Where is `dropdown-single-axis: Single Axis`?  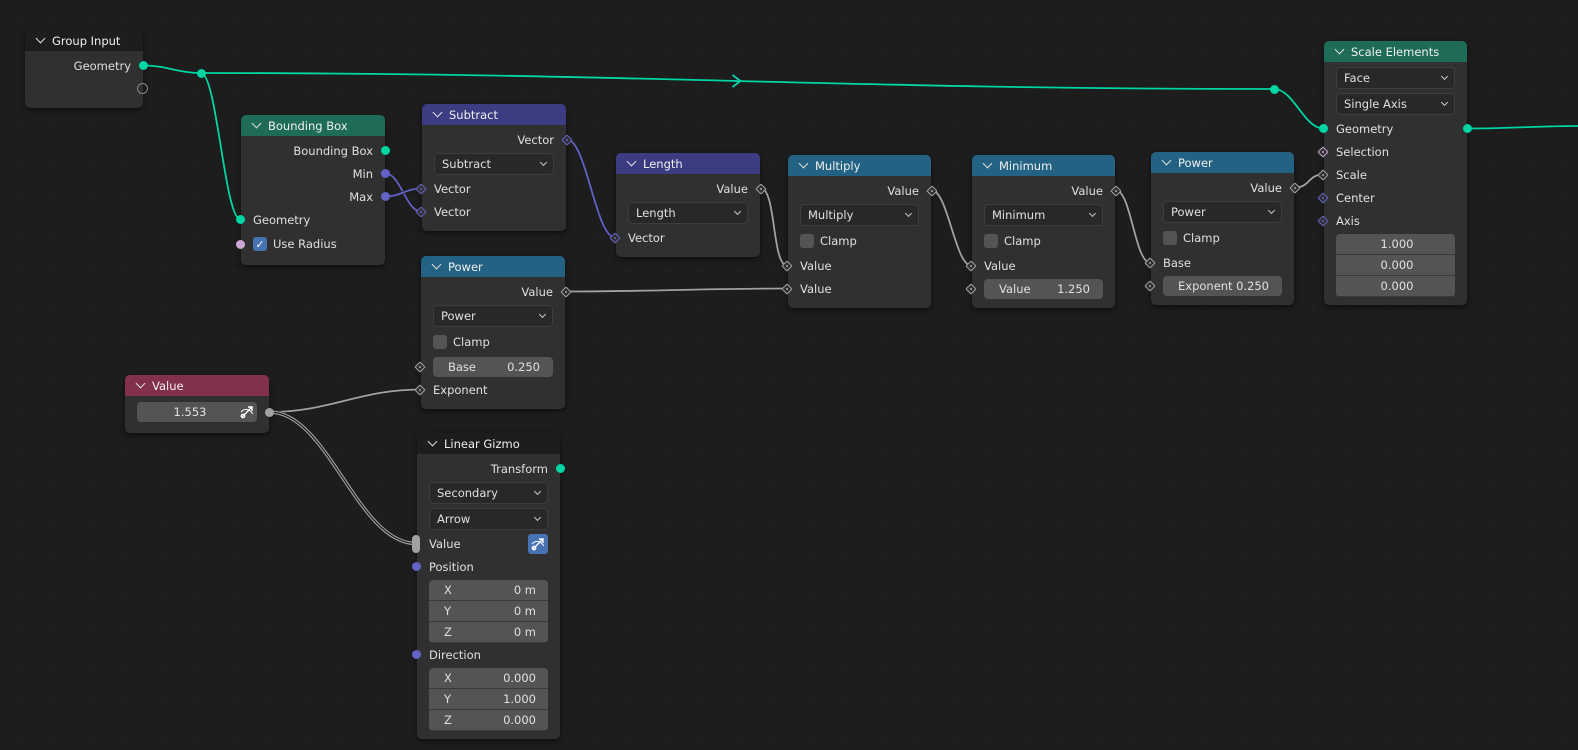 dropdown-single-axis: Single Axis is located at coordinates (1395, 104).